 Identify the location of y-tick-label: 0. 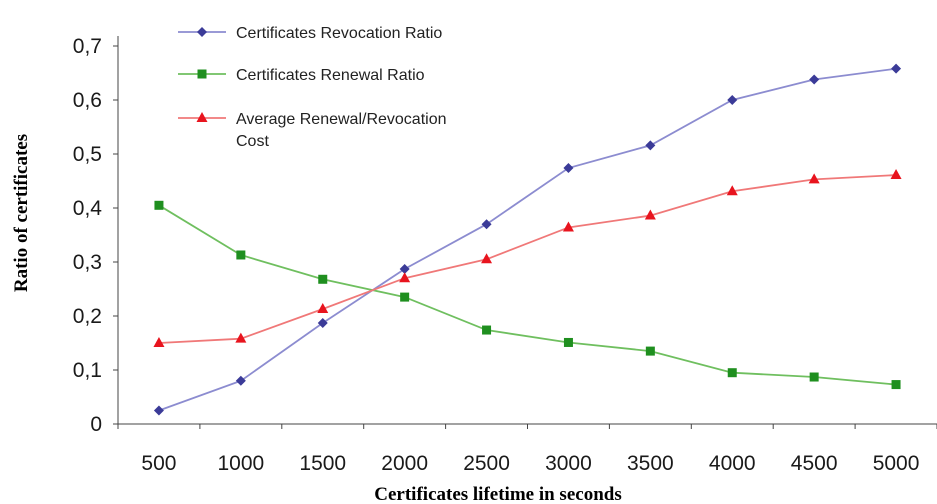
(96, 424).